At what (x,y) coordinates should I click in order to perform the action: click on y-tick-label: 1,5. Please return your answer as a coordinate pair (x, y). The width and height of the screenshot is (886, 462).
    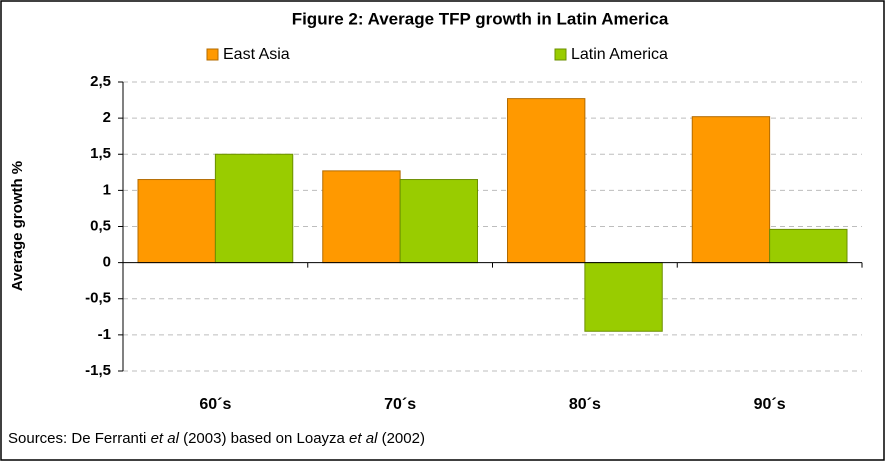
    Looking at the image, I should click on (100, 153).